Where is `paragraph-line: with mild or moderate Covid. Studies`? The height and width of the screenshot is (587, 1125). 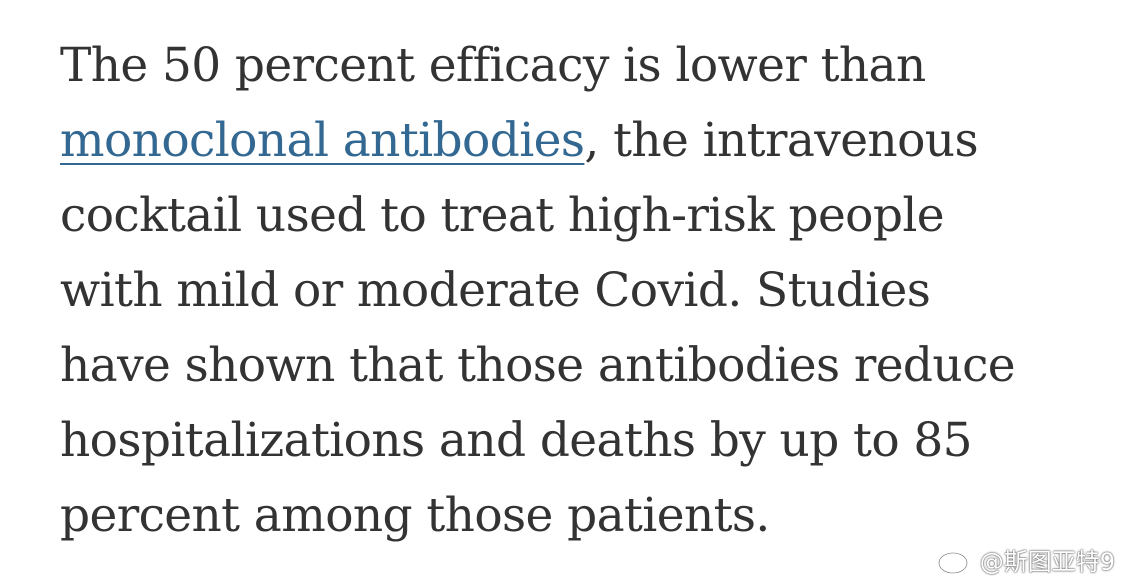
paragraph-line: with mild or moderate Covid. Studies is located at coordinates (495, 290).